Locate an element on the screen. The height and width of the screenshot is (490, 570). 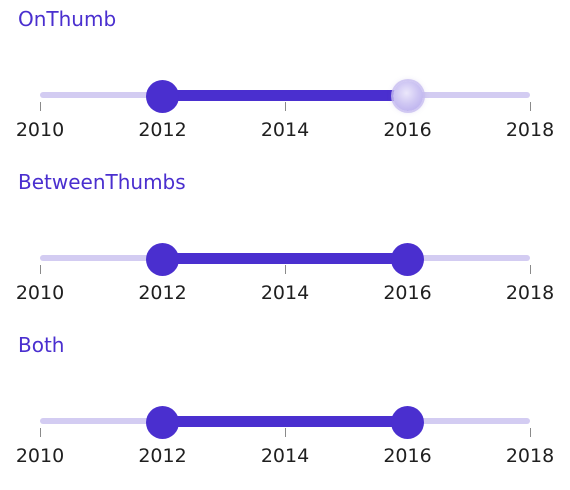
slider-title: Both is located at coordinates (41, 345).